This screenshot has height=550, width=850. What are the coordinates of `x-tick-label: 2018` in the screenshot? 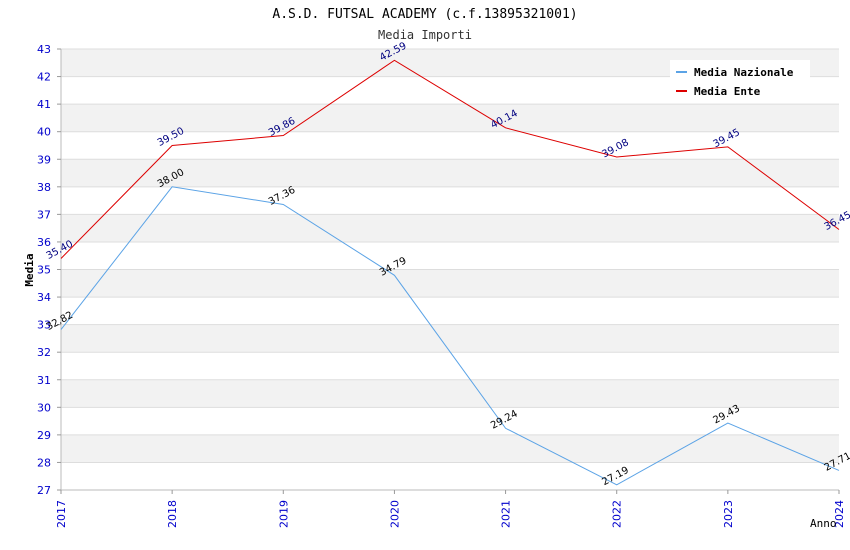 It's located at (172, 514).